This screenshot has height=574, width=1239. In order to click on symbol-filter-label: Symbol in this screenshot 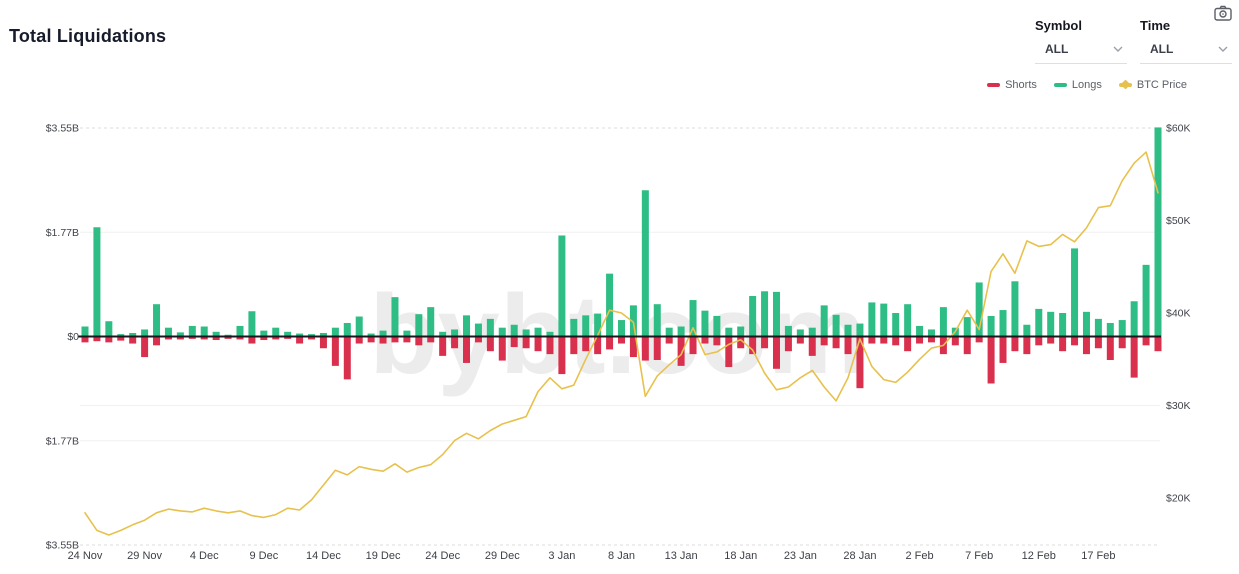, I will do `click(1058, 25)`.